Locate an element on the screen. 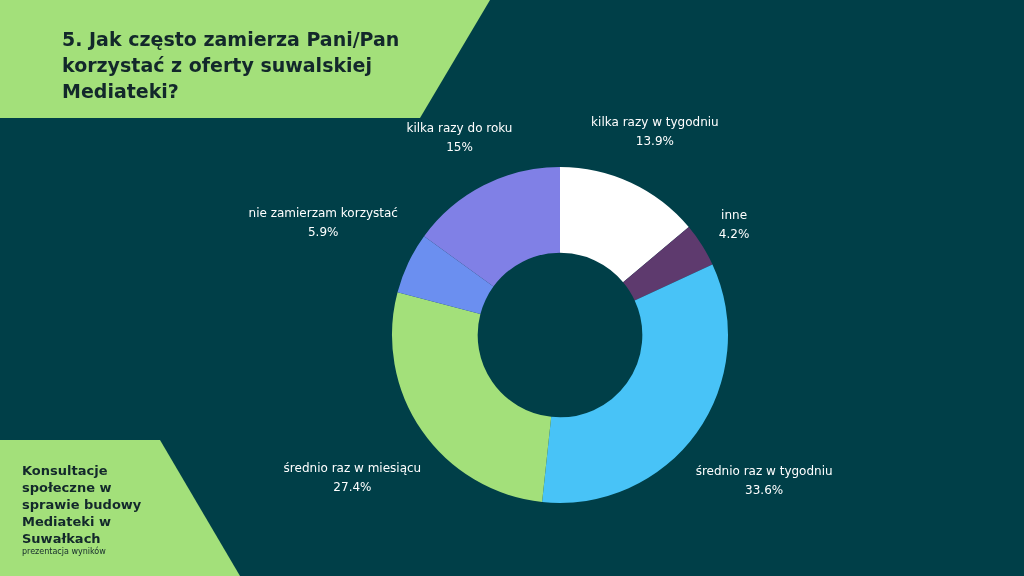 The height and width of the screenshot is (576, 1024). data-label: 27.4% is located at coordinates (352, 487).